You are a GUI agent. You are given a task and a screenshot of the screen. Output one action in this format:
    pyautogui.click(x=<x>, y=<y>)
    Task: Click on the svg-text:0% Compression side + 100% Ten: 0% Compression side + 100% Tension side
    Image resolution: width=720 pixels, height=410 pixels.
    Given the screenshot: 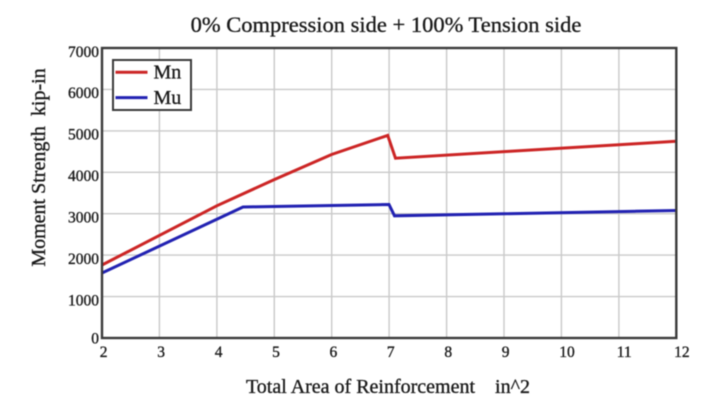 What is the action you would take?
    pyautogui.click(x=386, y=24)
    